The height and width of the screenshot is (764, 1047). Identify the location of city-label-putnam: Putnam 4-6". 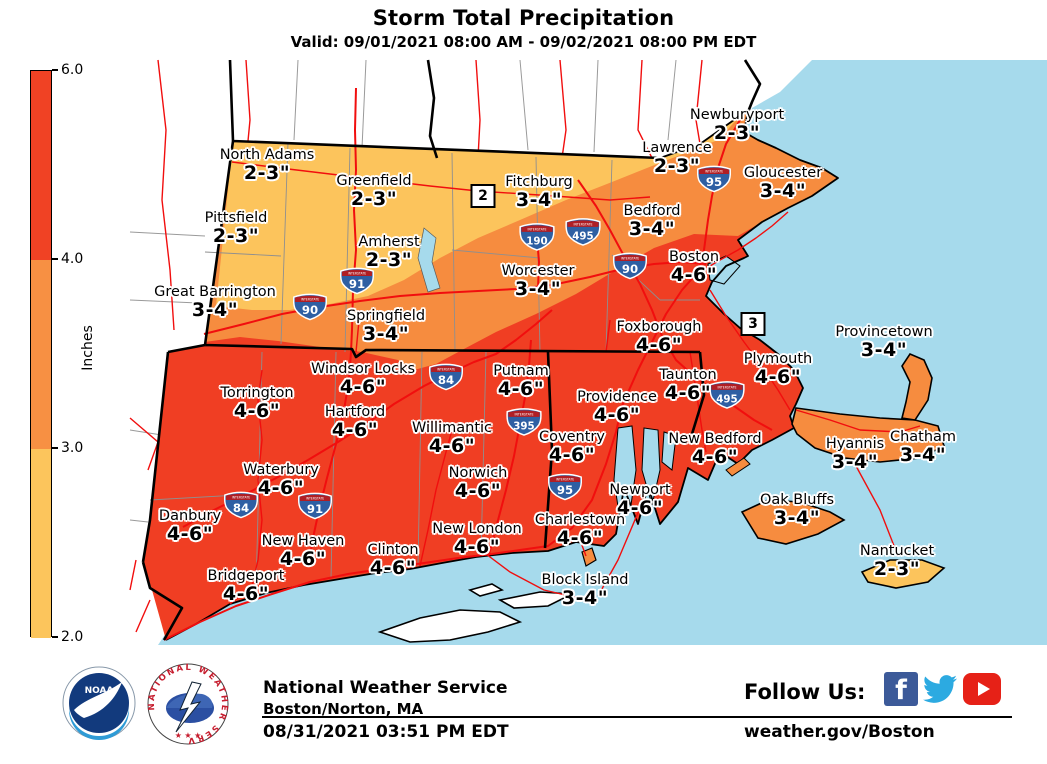
(521, 381).